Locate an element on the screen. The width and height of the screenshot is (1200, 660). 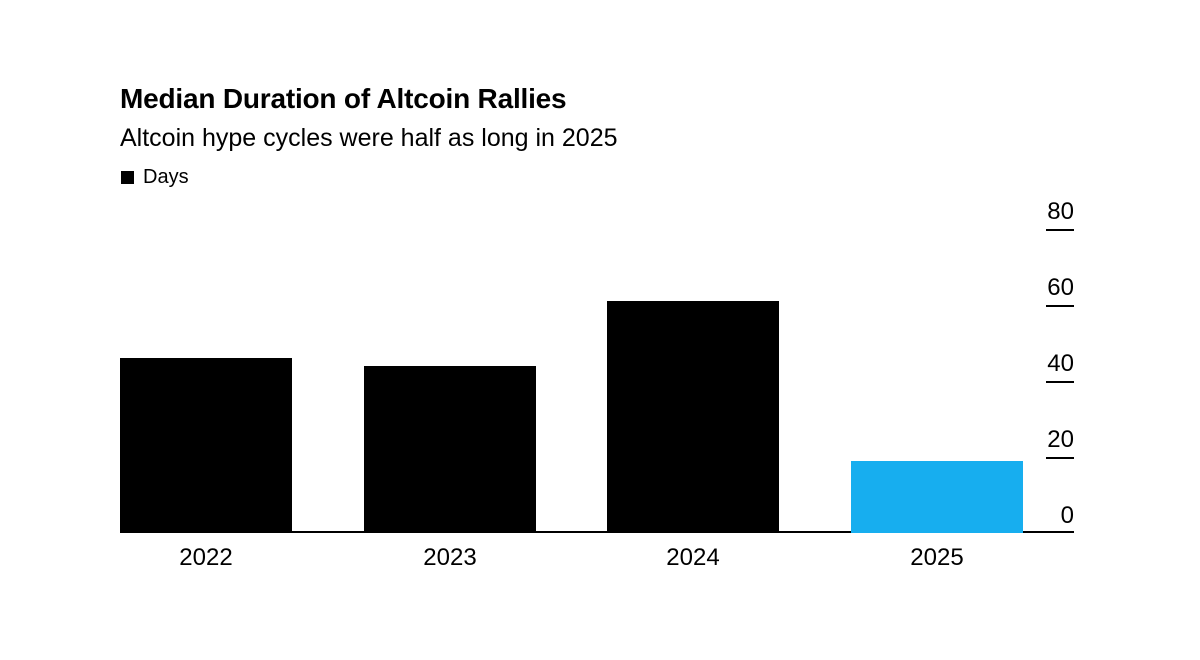
y-axis-label-20: 20 is located at coordinates (1060, 439).